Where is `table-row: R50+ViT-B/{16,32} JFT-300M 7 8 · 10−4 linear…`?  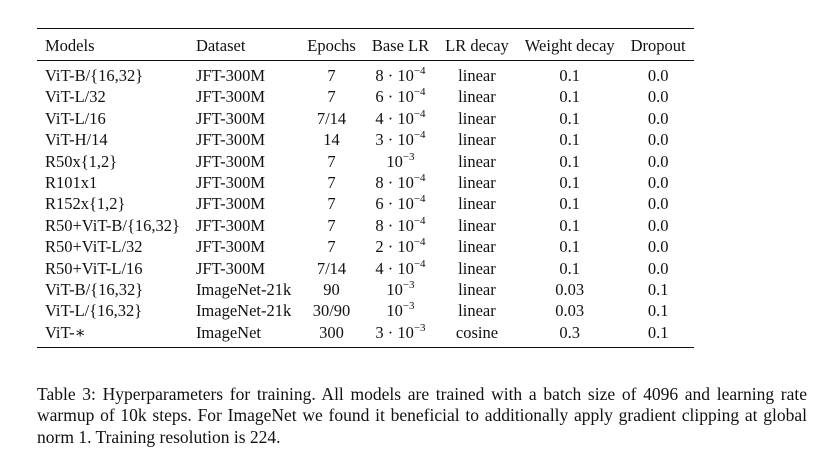
table-row: R50+ViT-B/{16,32} JFT-300M 7 8 · 10−4 linear… is located at coordinates (365, 225).